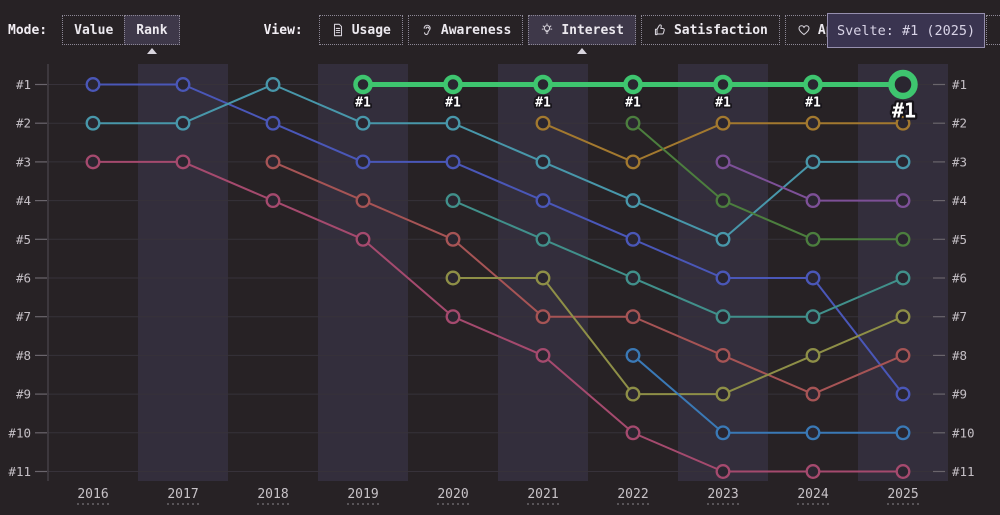  I want to click on left-axis-label: #4, so click(23, 200).